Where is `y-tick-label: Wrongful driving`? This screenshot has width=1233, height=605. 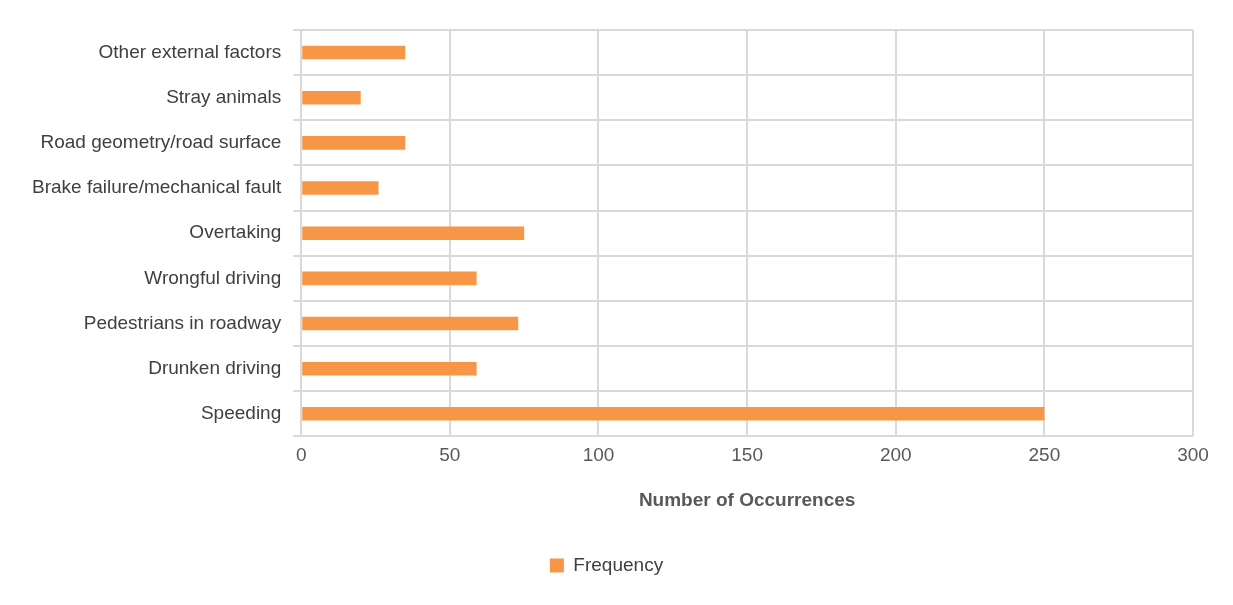
y-tick-label: Wrongful driving is located at coordinates (213, 277).